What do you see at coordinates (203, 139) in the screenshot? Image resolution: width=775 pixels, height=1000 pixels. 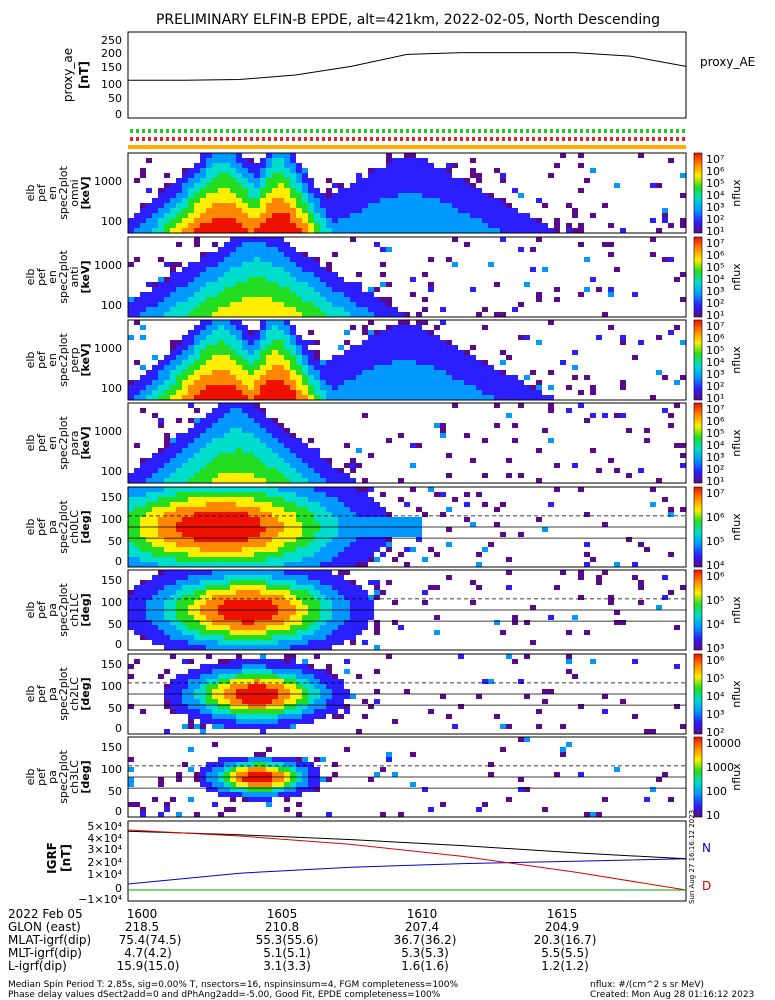 I see `flag-red-mark` at bounding box center [203, 139].